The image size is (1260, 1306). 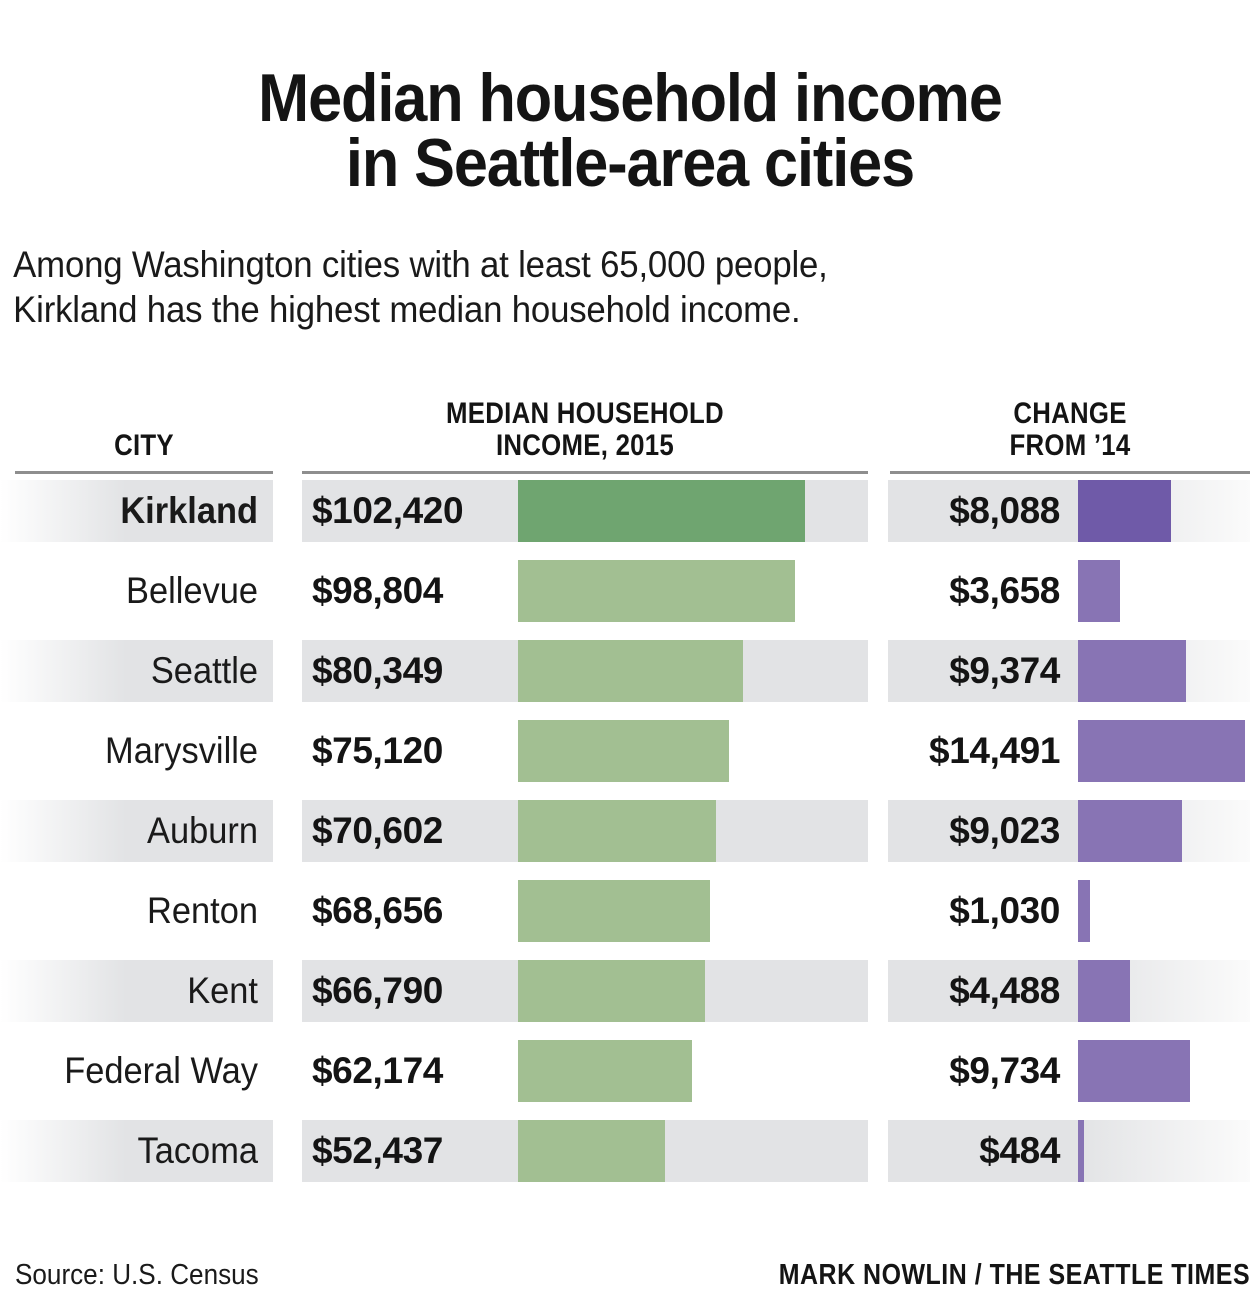 I want to click on income-value: $66,790, so click(x=377, y=991).